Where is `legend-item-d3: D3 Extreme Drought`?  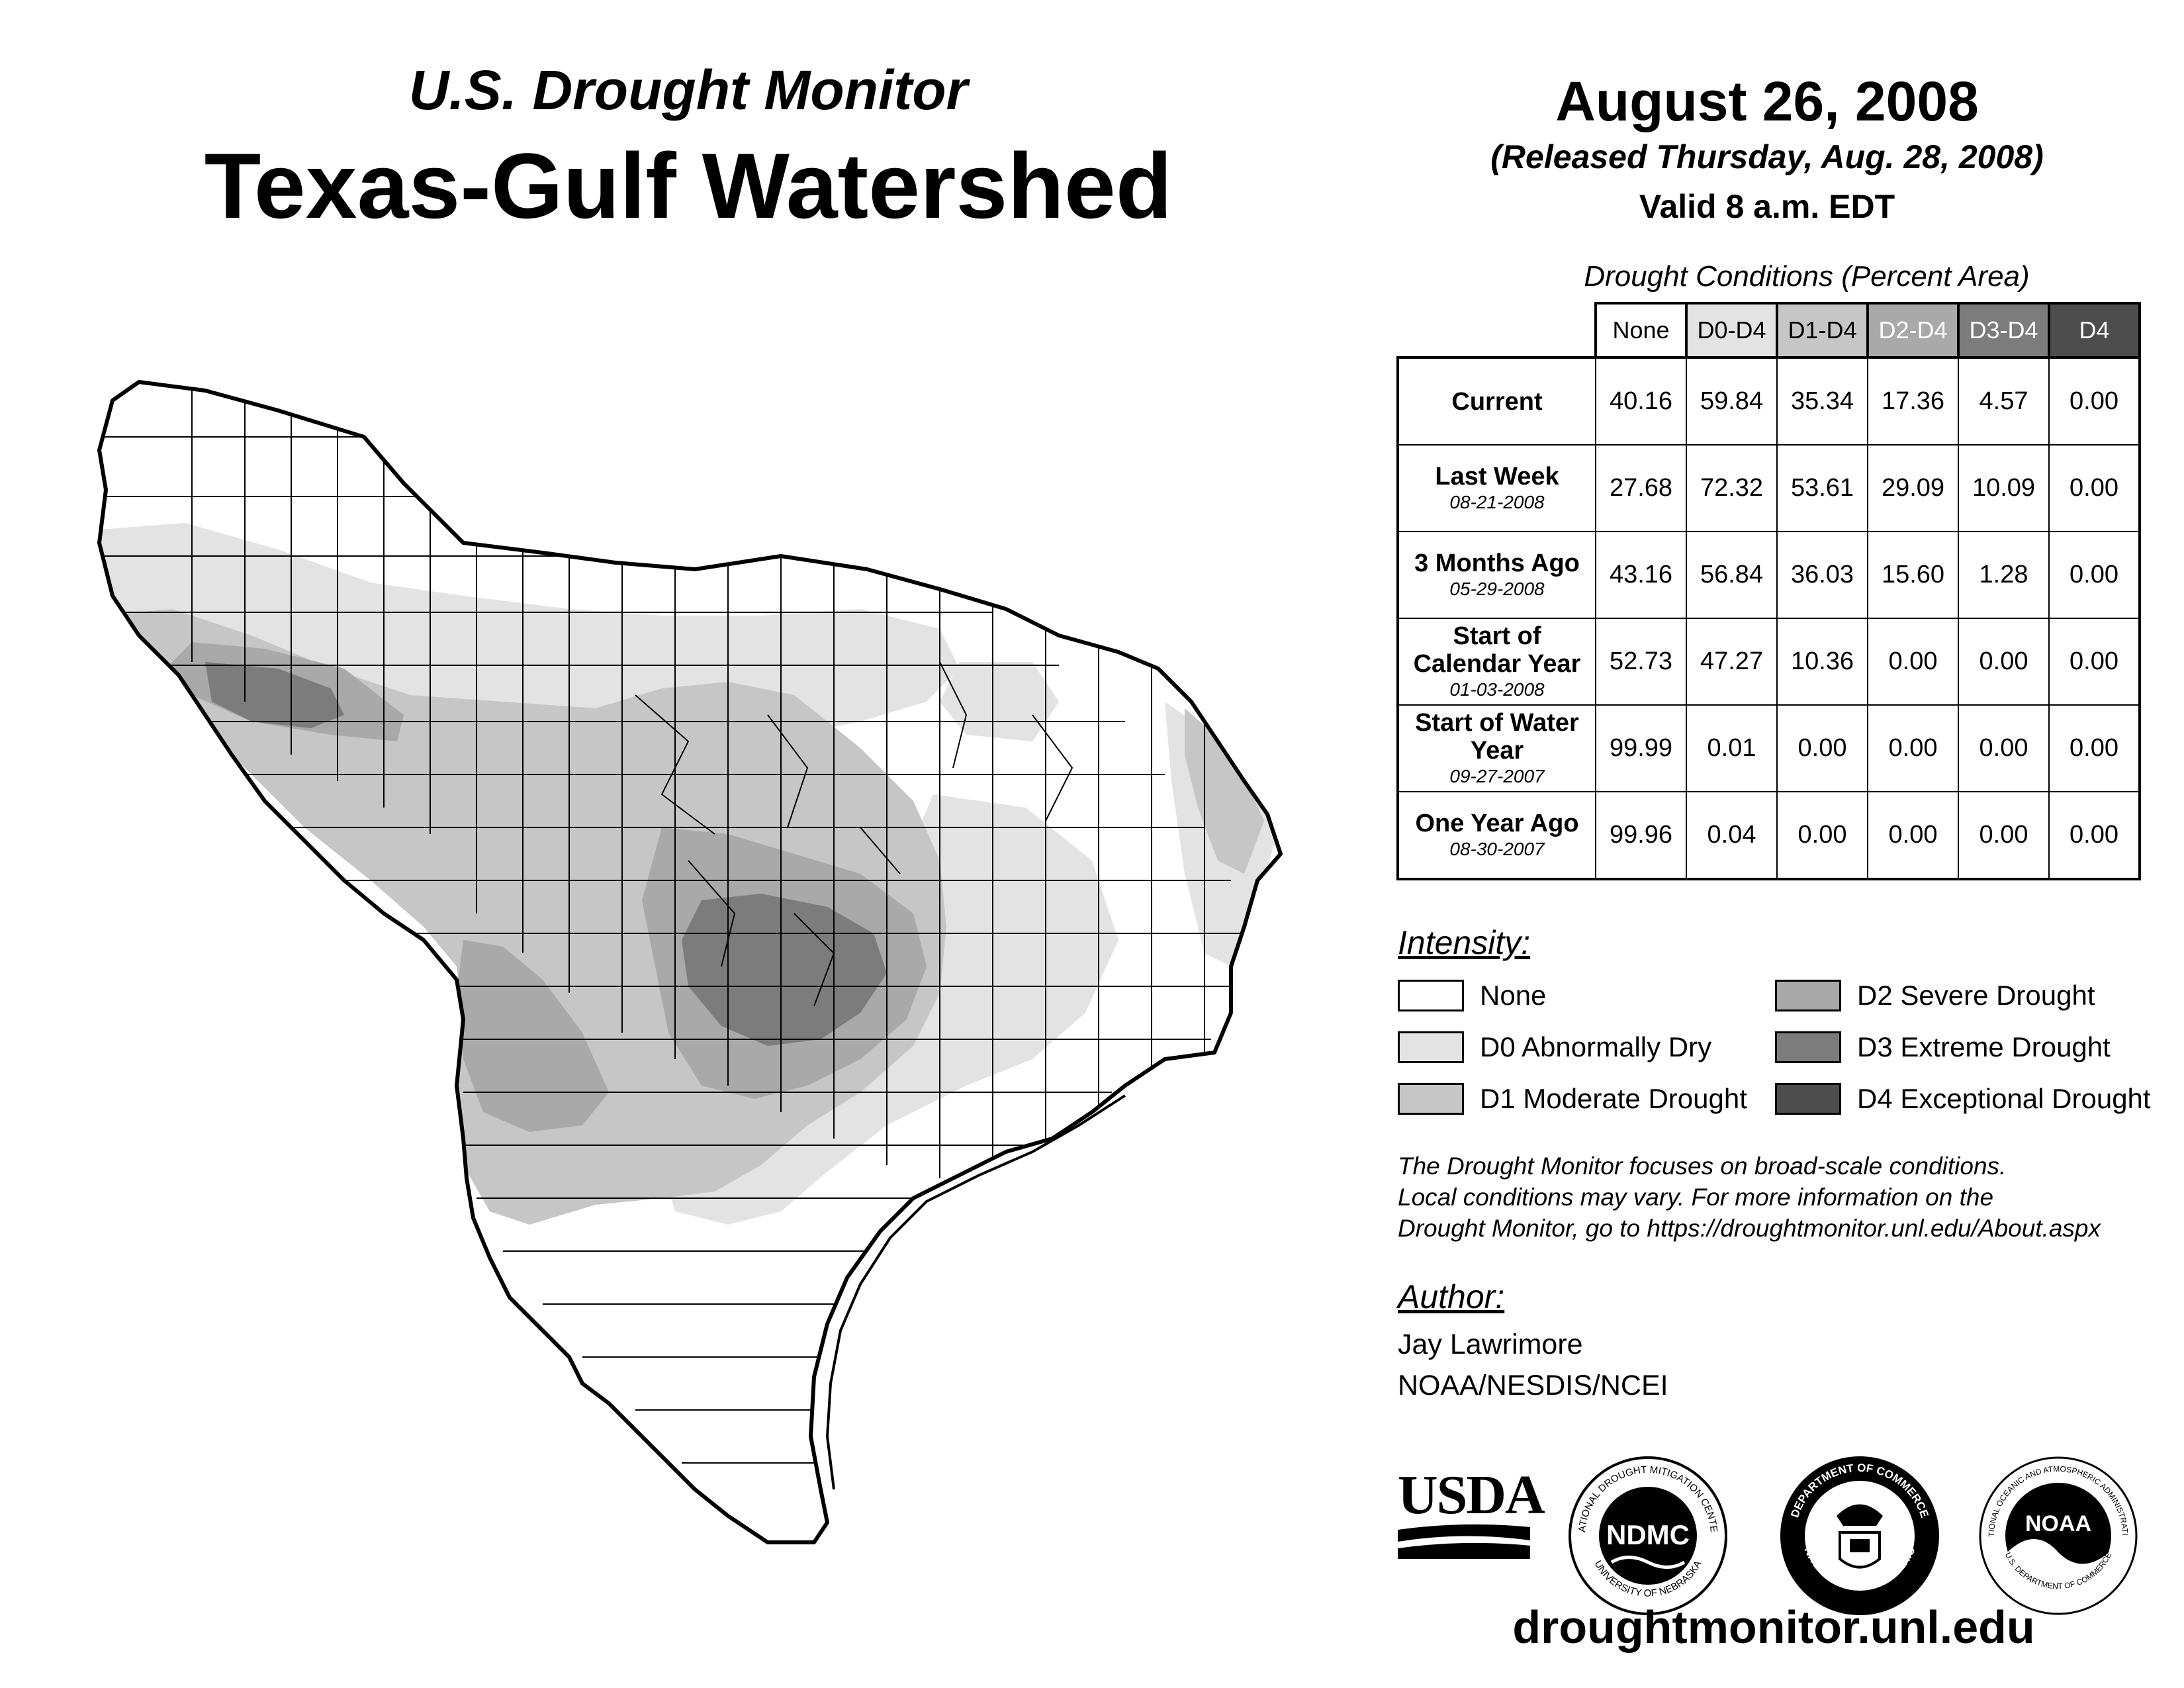 legend-item-d3: D3 Extreme Drought is located at coordinates (1963, 1047).